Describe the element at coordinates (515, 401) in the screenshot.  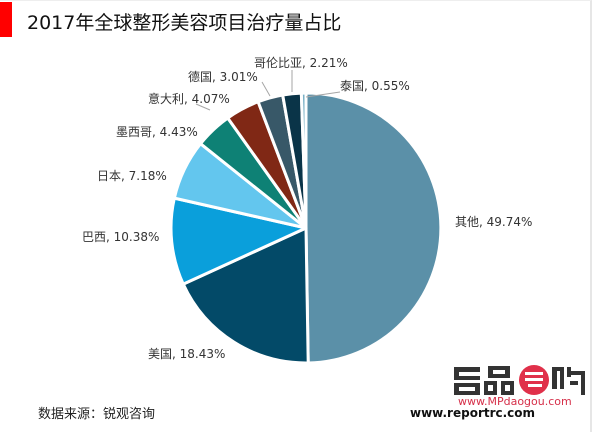
I see `watermark-url: www.MPdaogou.com` at that location.